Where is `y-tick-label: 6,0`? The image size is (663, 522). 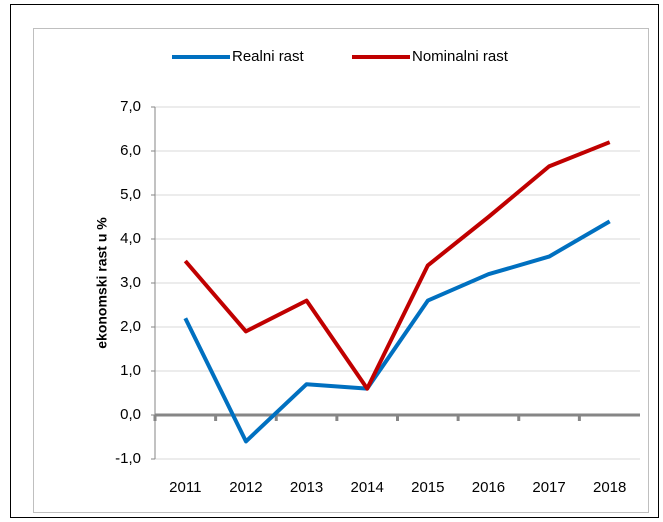 y-tick-label: 6,0 is located at coordinates (130, 150).